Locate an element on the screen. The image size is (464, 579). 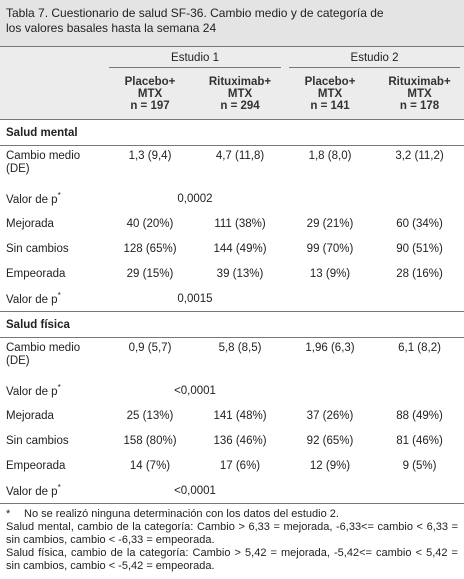
column-head-line: Rituximab+ is located at coordinates (240, 82).